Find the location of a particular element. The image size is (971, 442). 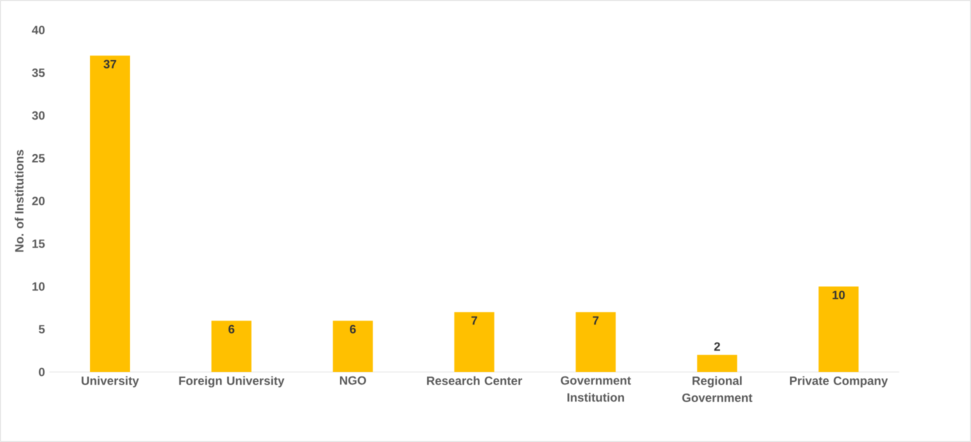

y-tick-label: 5 is located at coordinates (41, 329).